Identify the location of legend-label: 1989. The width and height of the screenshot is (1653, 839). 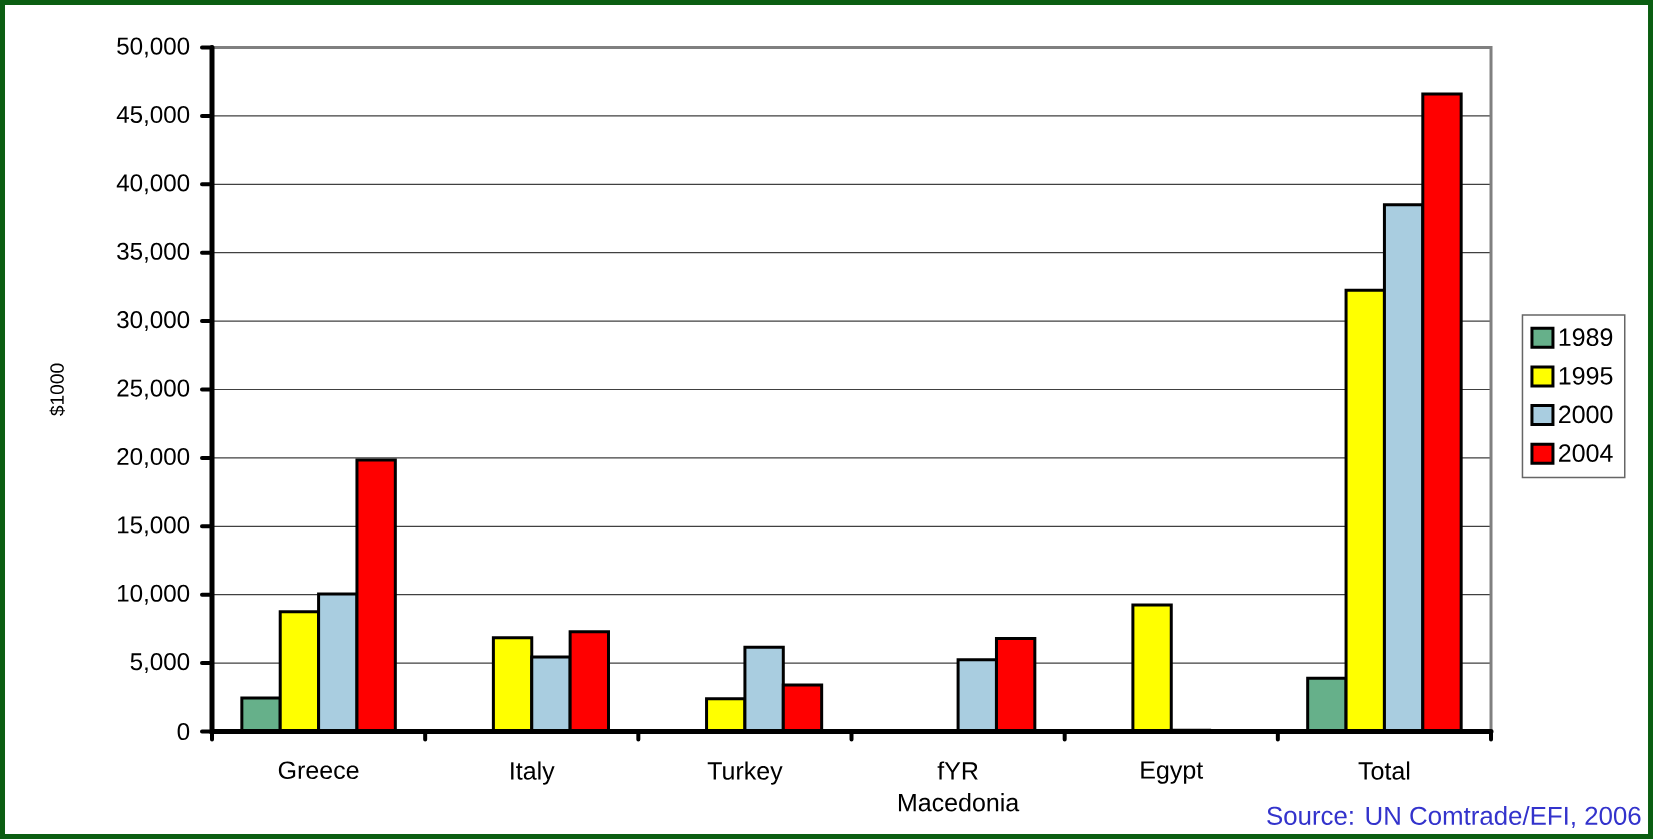
(1586, 337).